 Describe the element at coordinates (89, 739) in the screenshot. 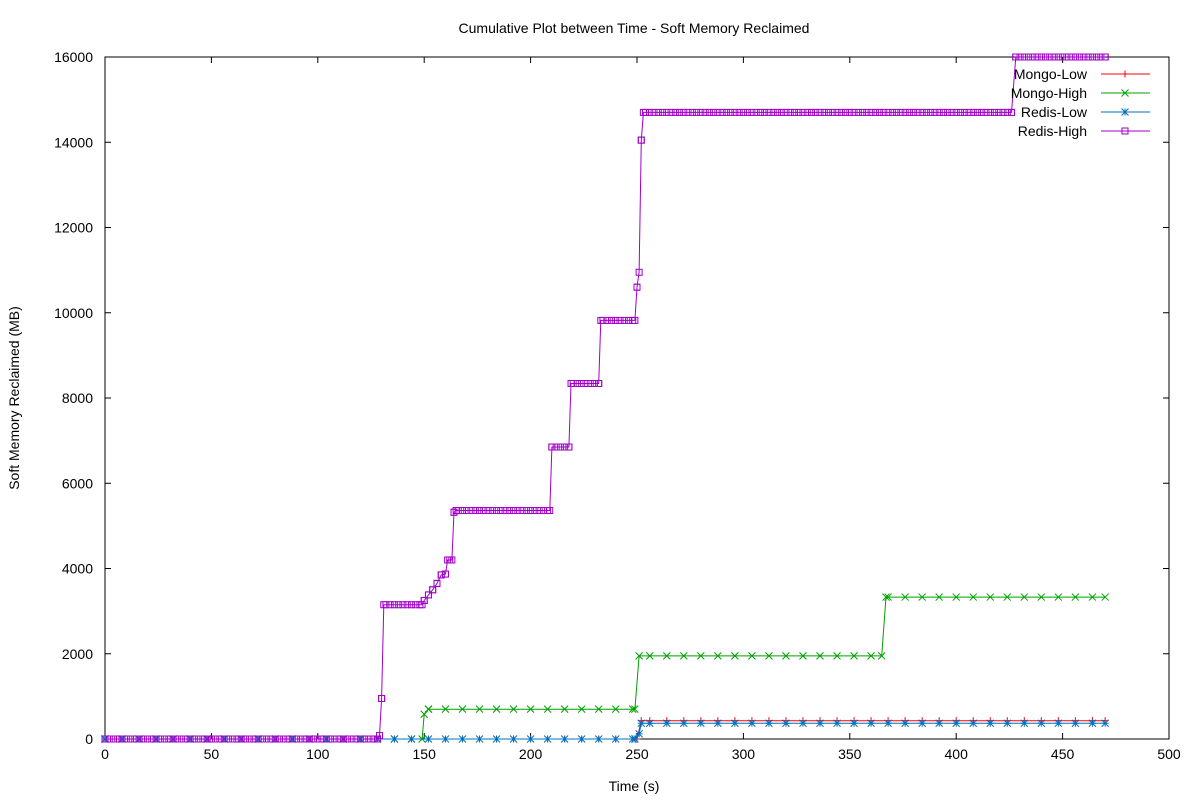

I see `y-tick-label: 0` at that location.